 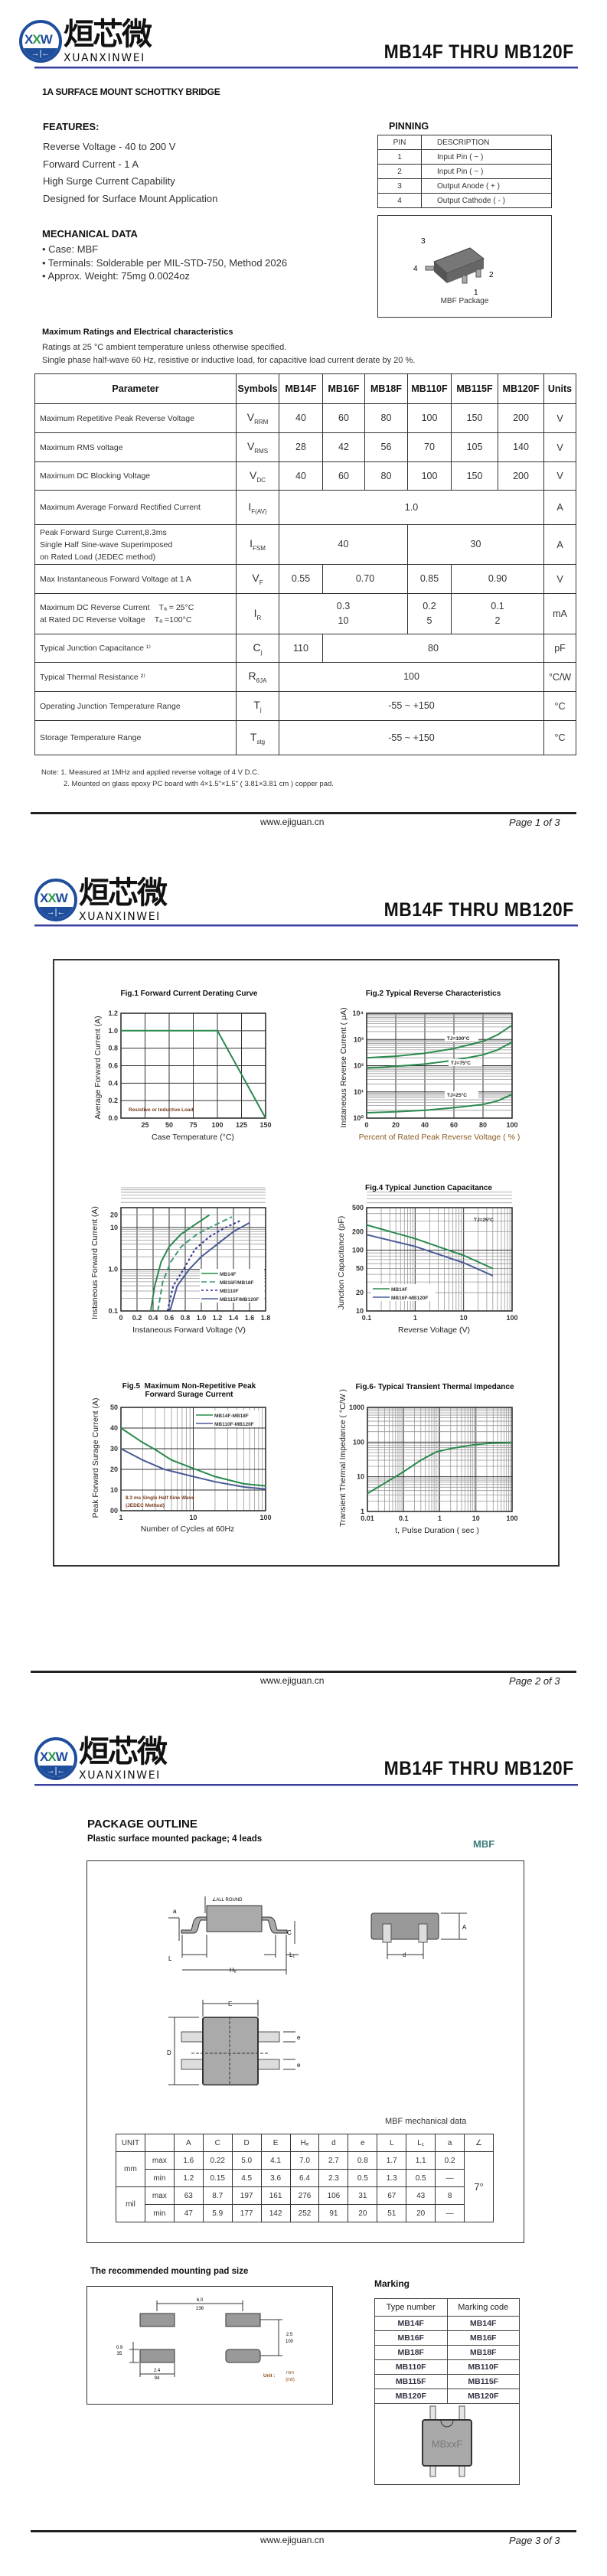 I want to click on unit-cell: A, so click(x=559, y=508).